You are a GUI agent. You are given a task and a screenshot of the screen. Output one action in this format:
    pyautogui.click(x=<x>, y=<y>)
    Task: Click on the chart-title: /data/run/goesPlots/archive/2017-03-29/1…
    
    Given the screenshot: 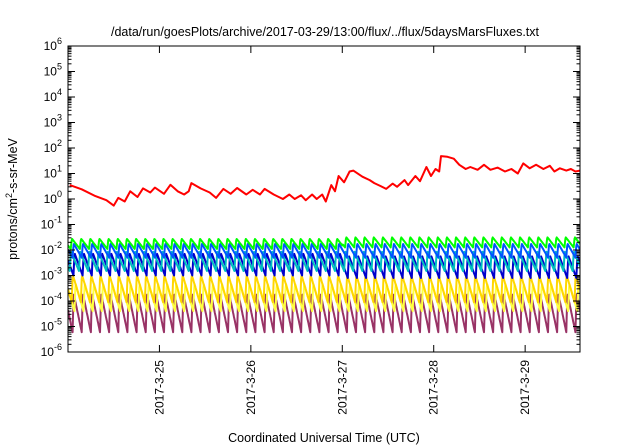 What is the action you would take?
    pyautogui.click(x=325, y=32)
    